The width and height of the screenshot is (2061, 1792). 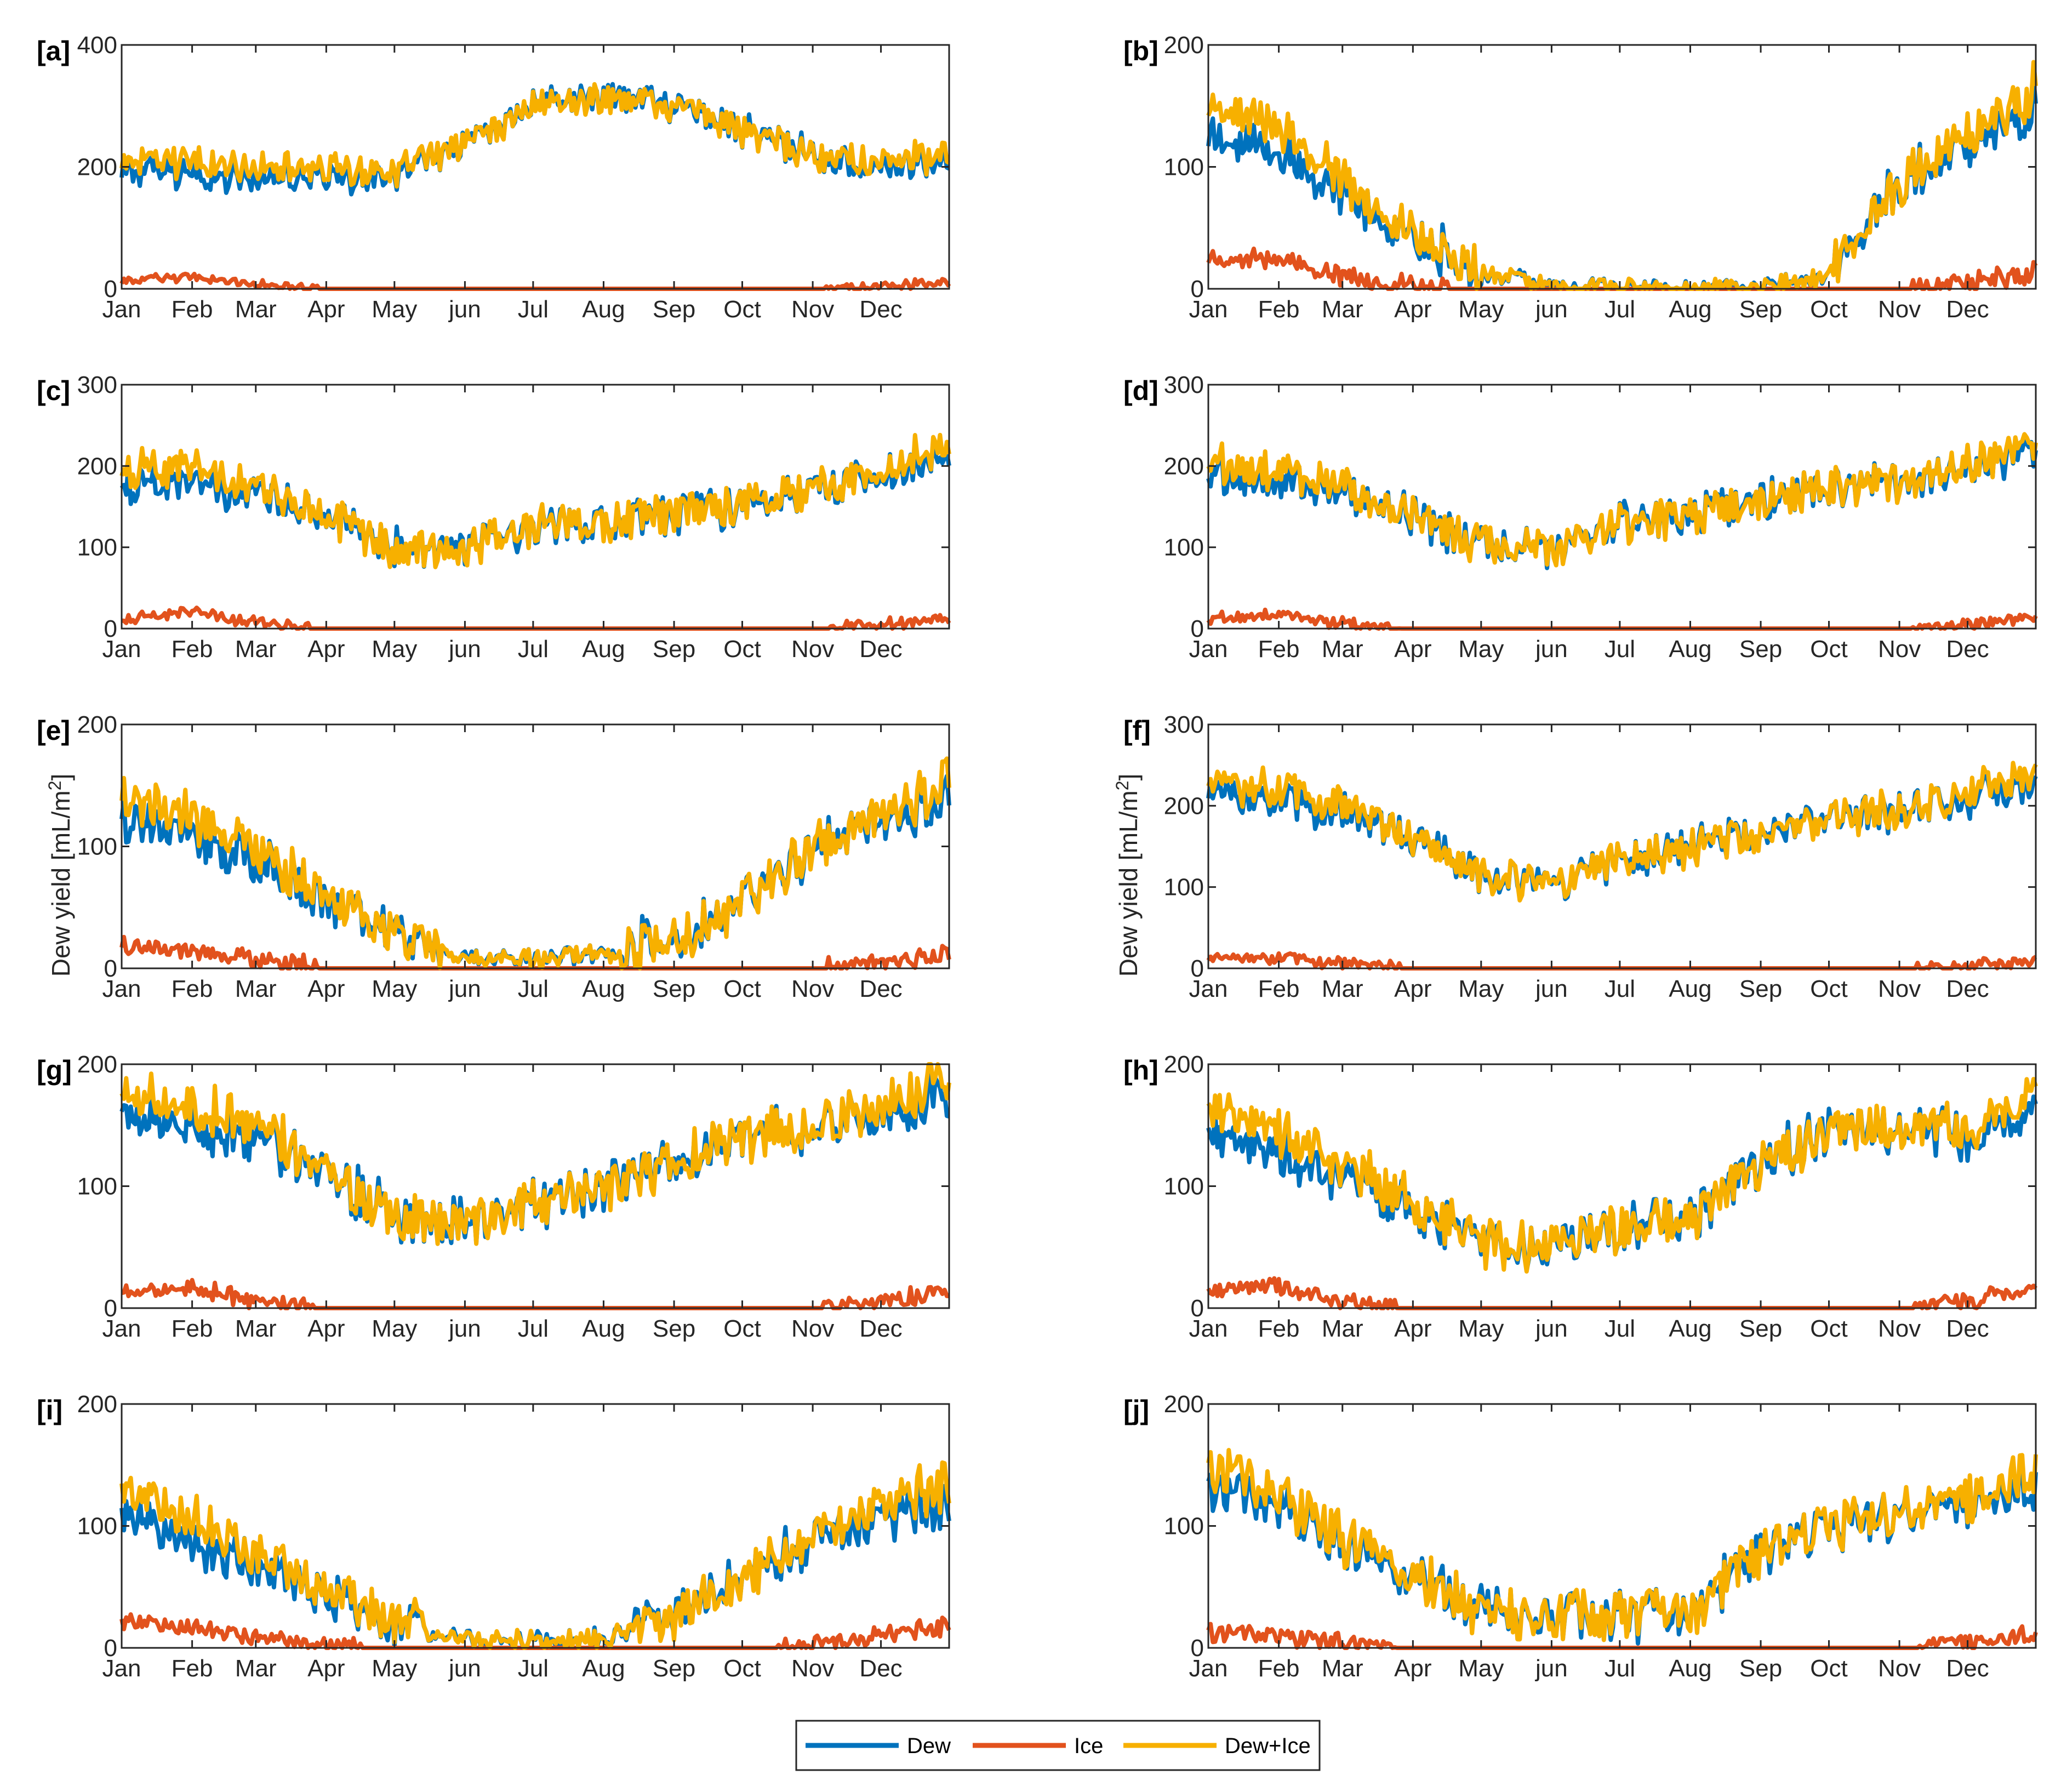 What do you see at coordinates (929, 1746) in the screenshot?
I see `legend-label-dew: Dew` at bounding box center [929, 1746].